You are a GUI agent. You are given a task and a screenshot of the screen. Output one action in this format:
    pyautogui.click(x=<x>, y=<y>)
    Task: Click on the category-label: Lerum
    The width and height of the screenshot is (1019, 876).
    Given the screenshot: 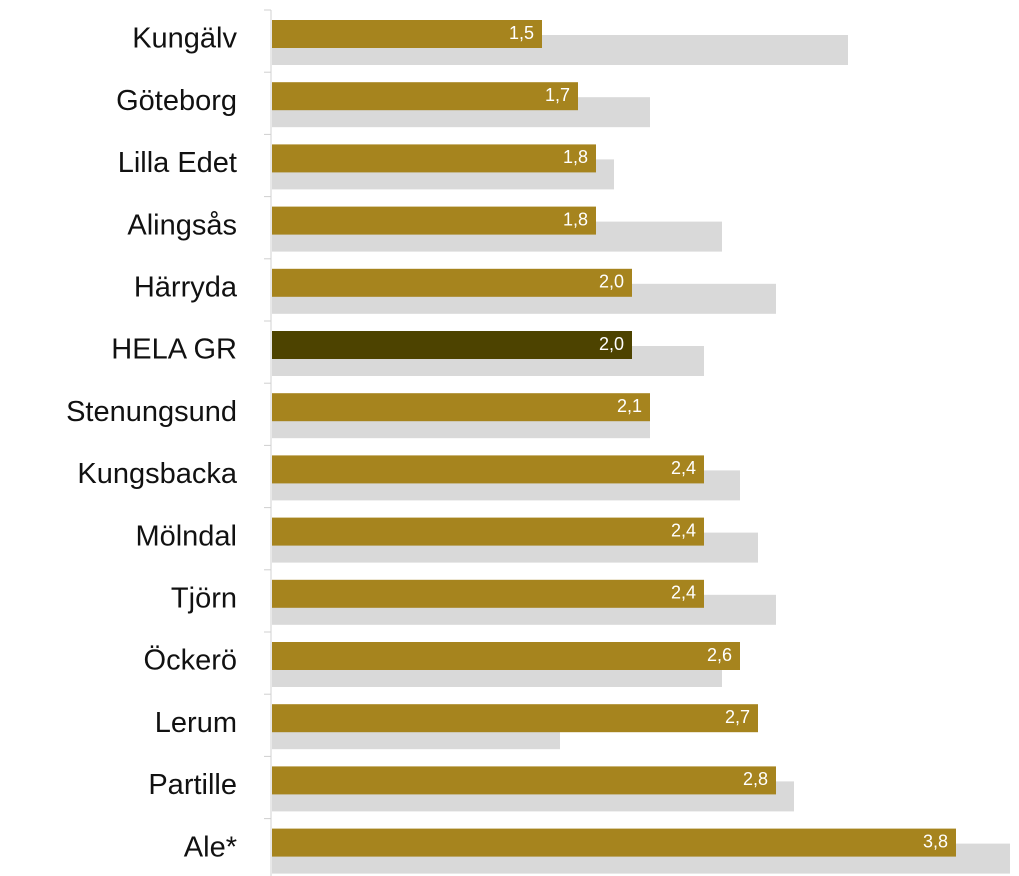 What is the action you would take?
    pyautogui.click(x=196, y=723)
    